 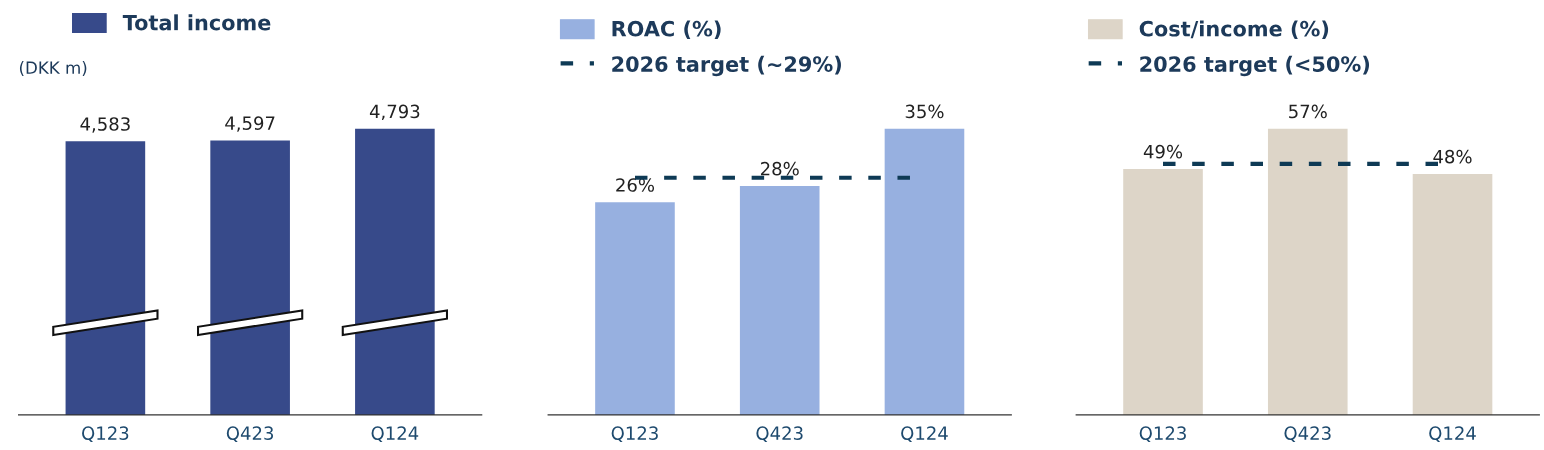 What do you see at coordinates (726, 66) in the screenshot?
I see `legend-label: 2026 target (~29%)` at bounding box center [726, 66].